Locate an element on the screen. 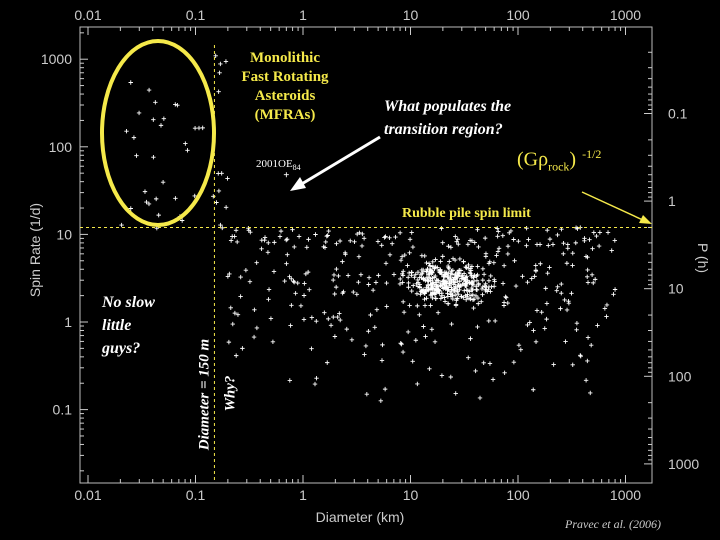  formula-arrow is located at coordinates (613, 206).